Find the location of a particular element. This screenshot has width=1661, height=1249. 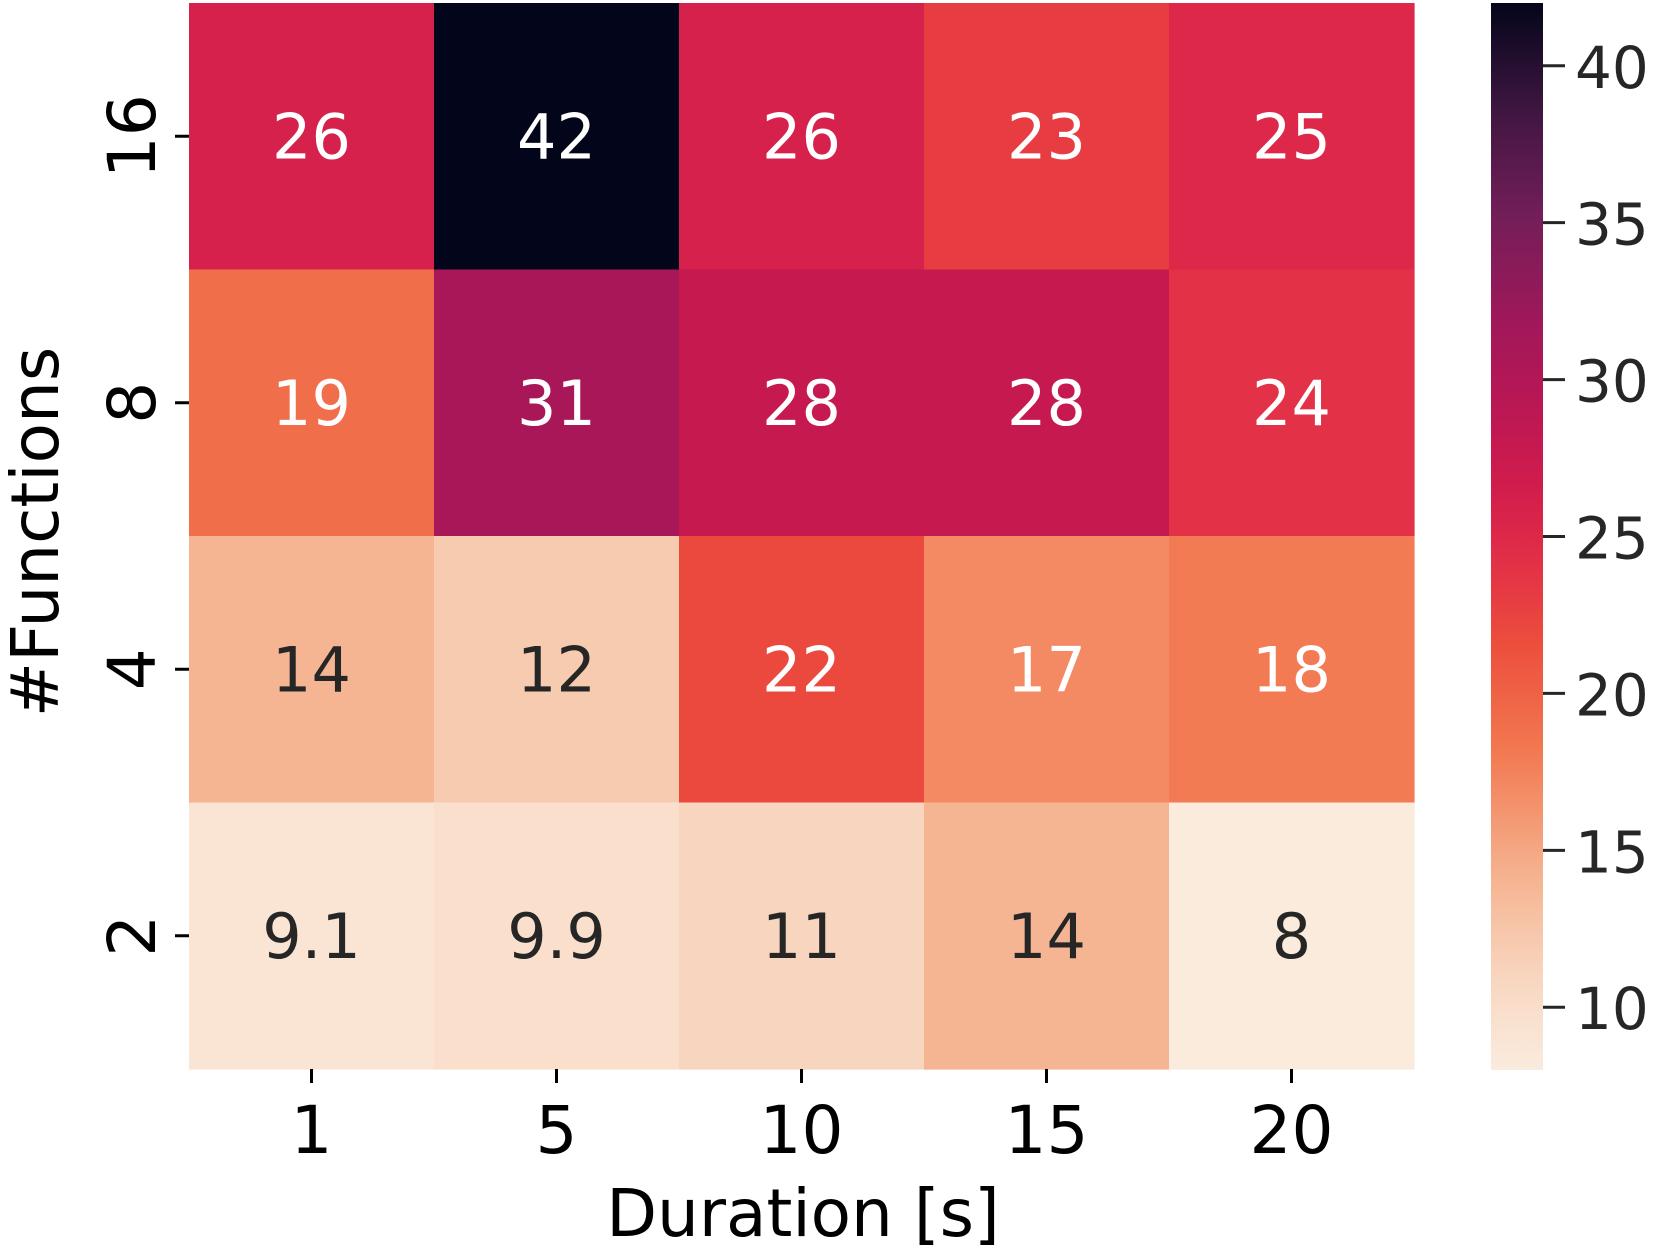

y-tick-label: 4 is located at coordinates (132, 669).